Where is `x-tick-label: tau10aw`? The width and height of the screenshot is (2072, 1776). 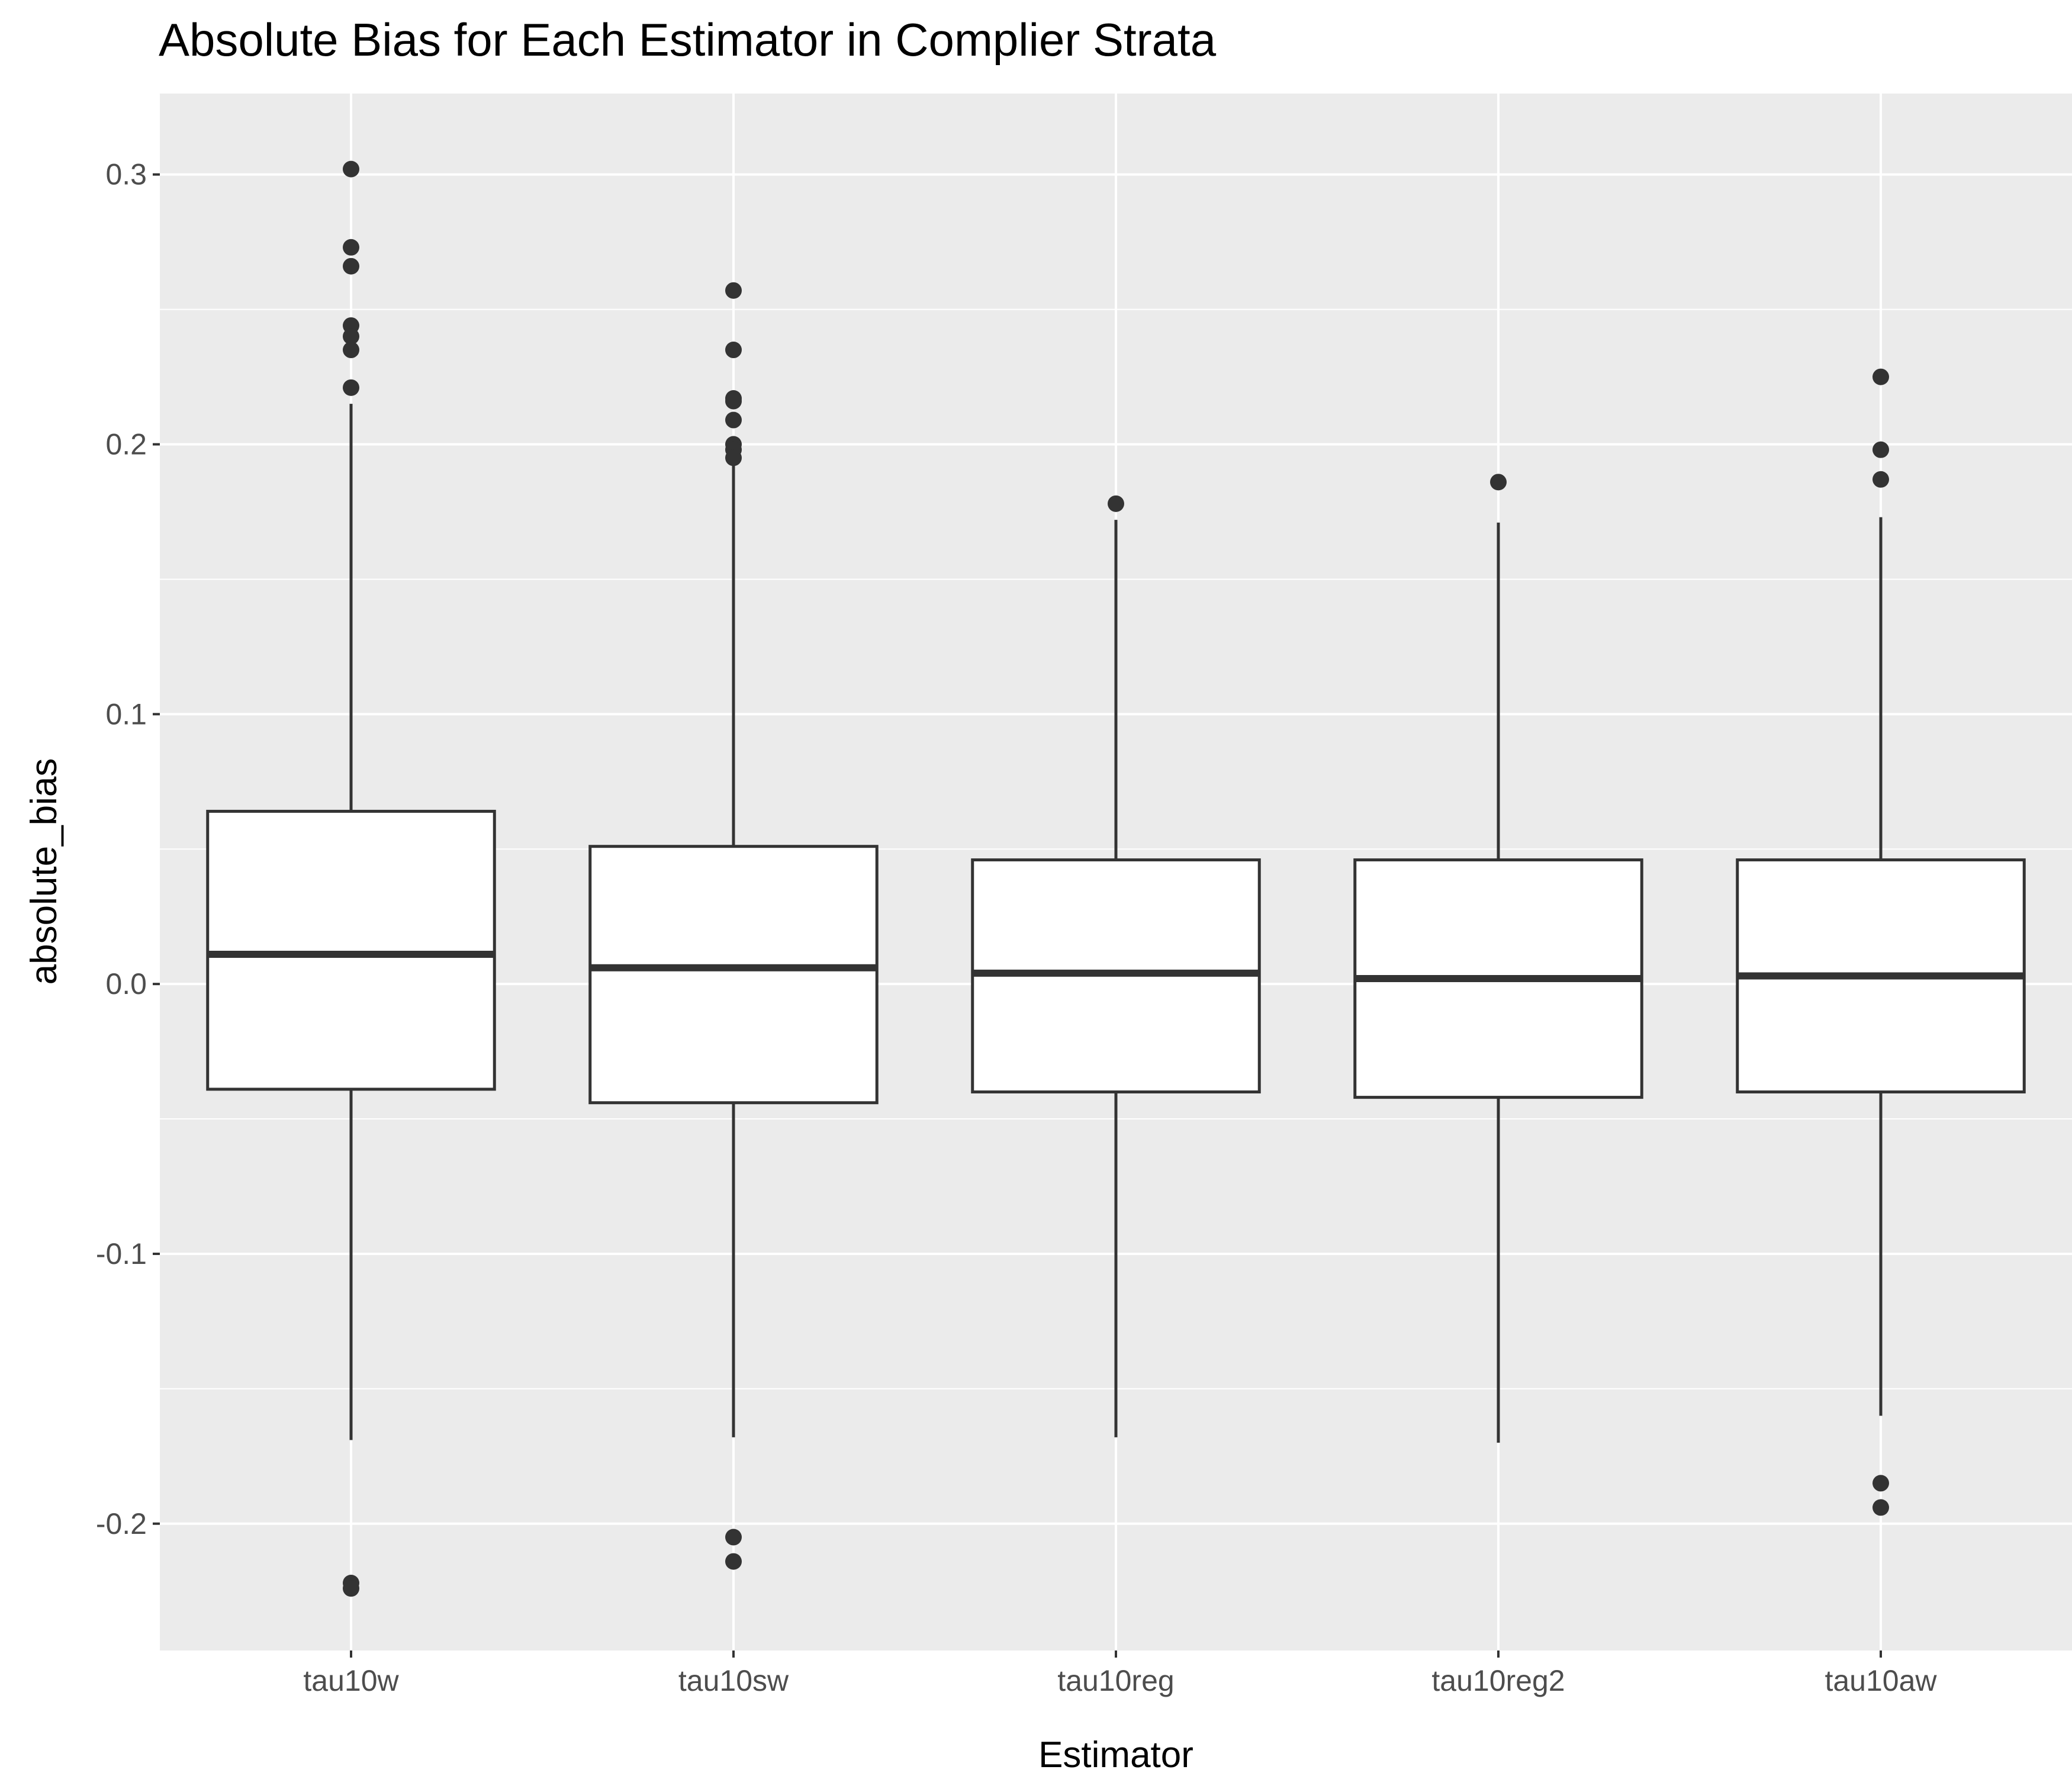 x-tick-label: tau10aw is located at coordinates (1881, 1680).